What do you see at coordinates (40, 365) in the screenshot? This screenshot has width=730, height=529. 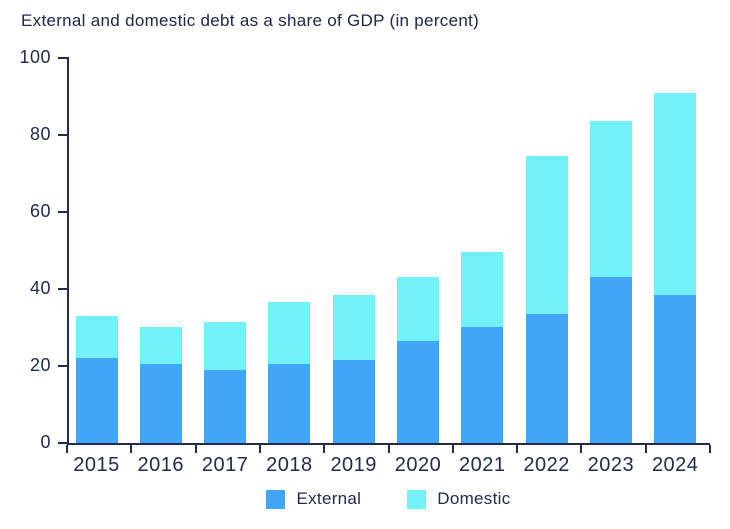 I see `y-axis-tick-label: 20` at bounding box center [40, 365].